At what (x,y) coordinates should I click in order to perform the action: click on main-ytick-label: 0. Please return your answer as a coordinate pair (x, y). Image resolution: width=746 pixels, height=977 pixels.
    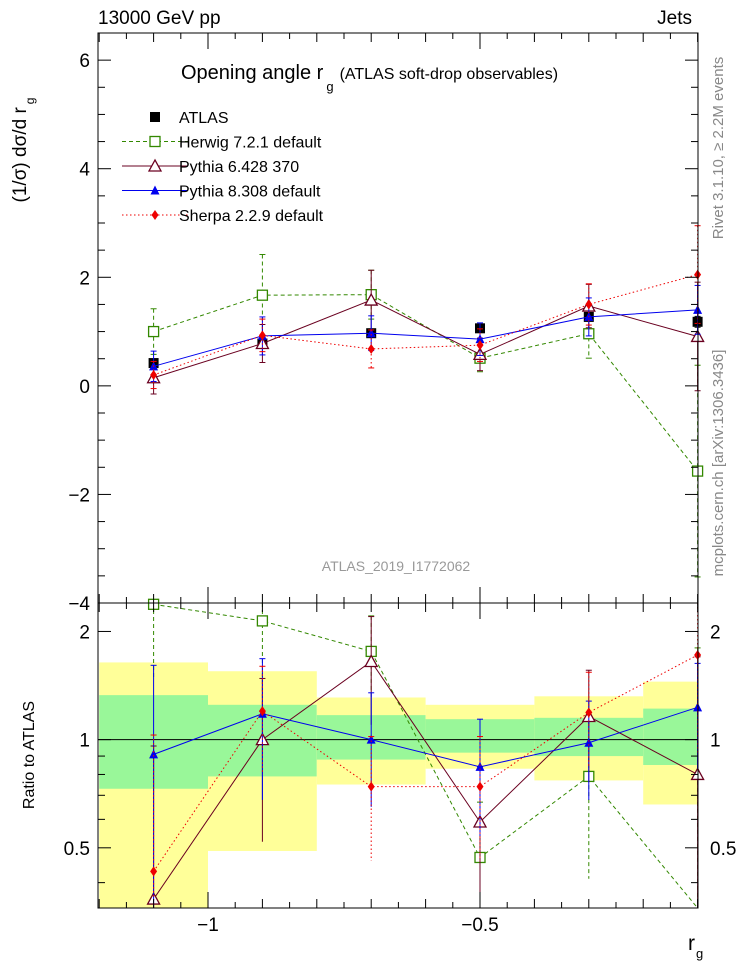
    Looking at the image, I should click on (84, 387).